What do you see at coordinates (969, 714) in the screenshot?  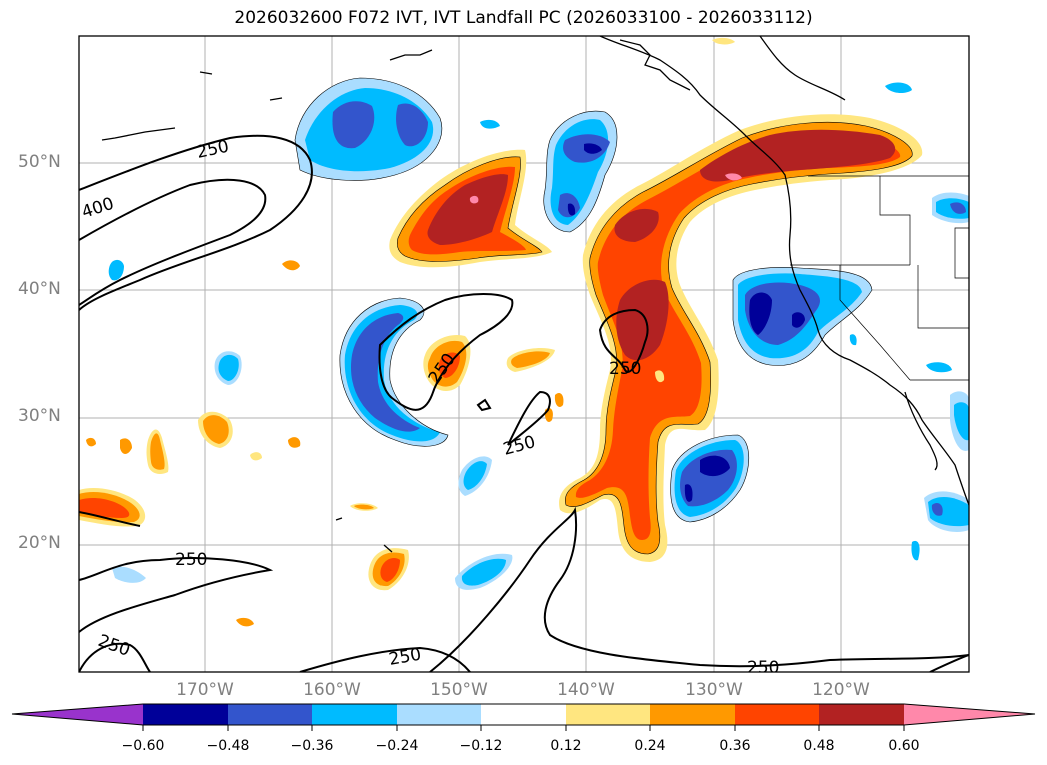 I see `colorbar-extend-high` at bounding box center [969, 714].